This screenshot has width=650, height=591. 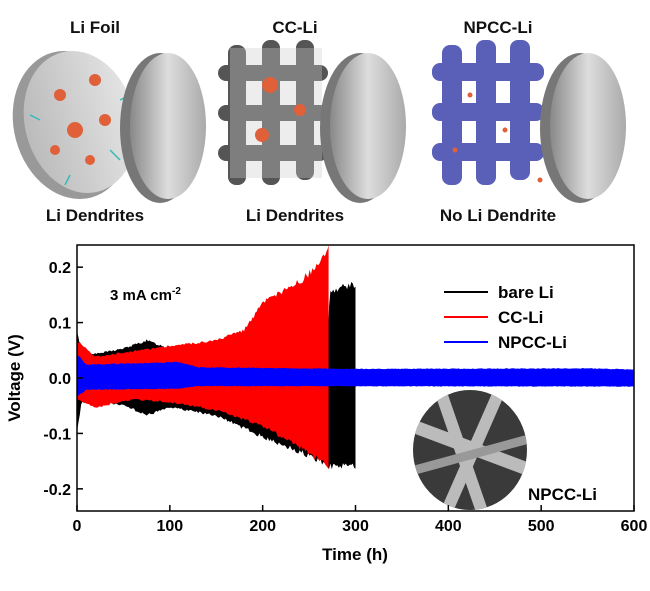 I want to click on y-tick-label: 0.2, so click(x=60, y=268).